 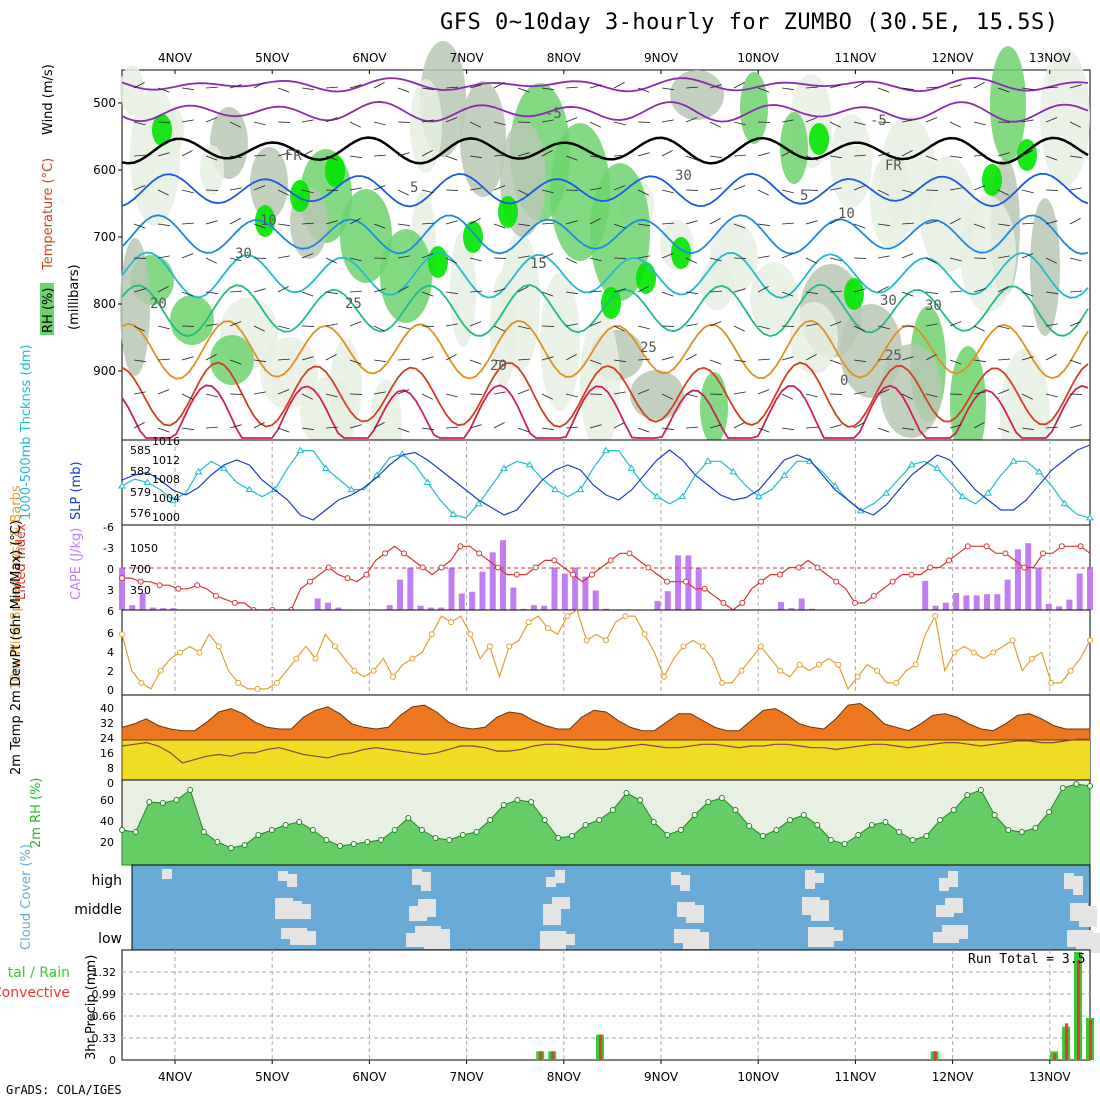 I want to click on top-date-label: 9NOV, so click(x=661, y=58).